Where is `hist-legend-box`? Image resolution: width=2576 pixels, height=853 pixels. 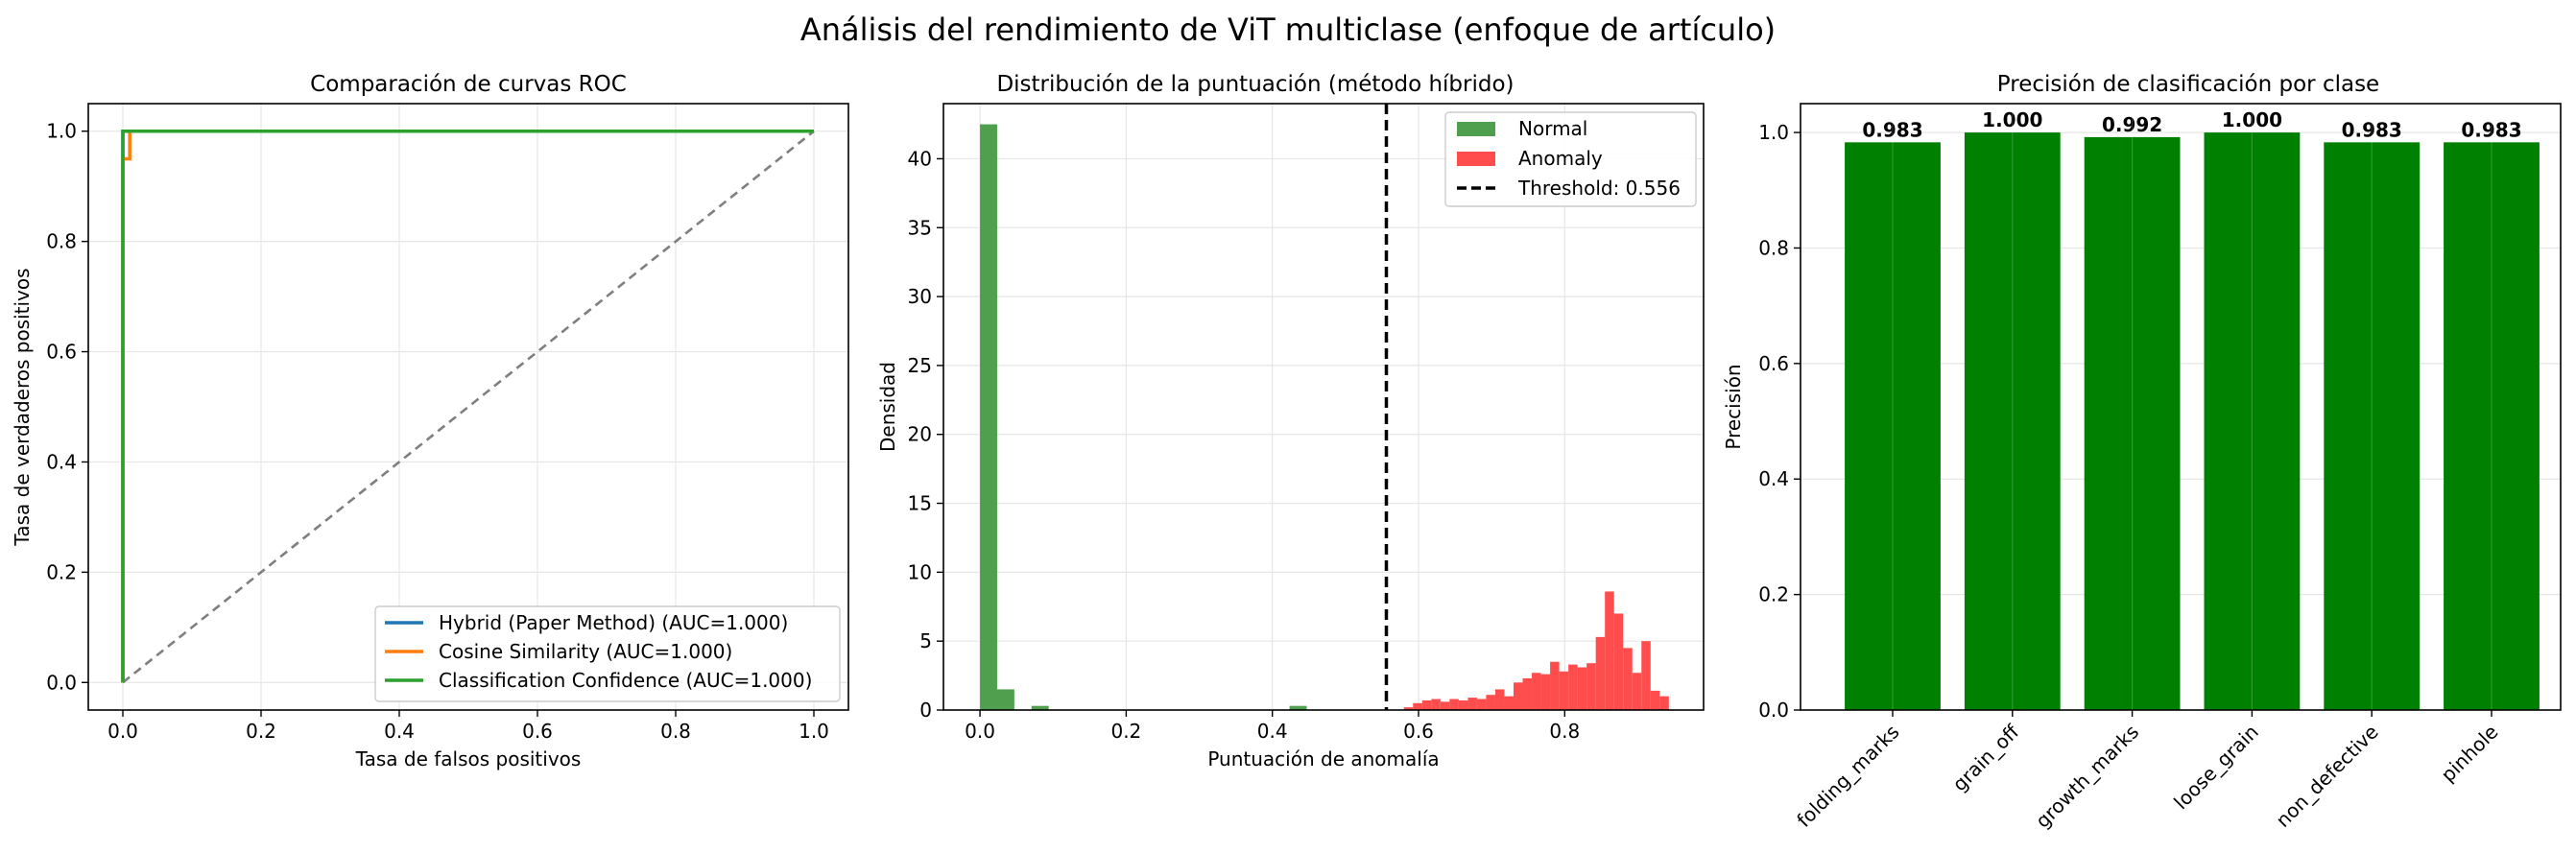 hist-legend-box is located at coordinates (1570, 159).